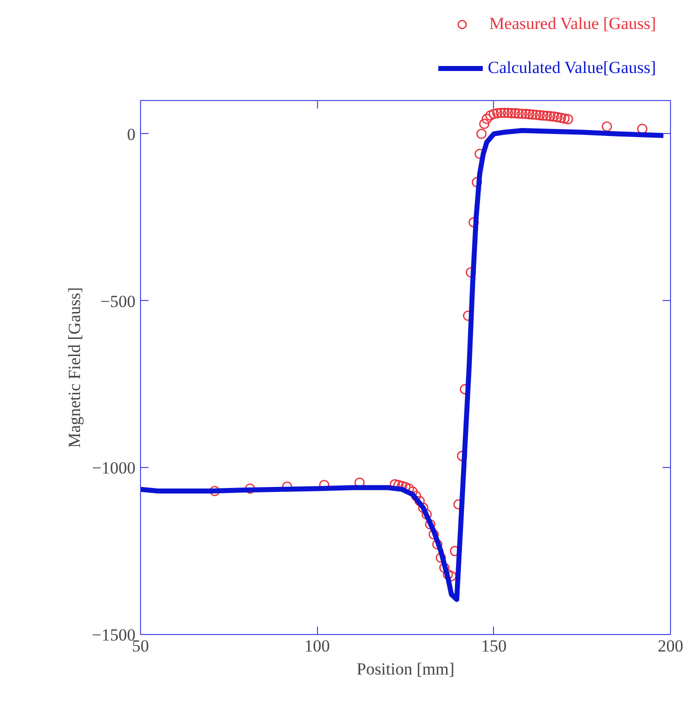 This screenshot has height=716, width=695. What do you see at coordinates (114, 468) in the screenshot?
I see `y-tick-label: −1000` at bounding box center [114, 468].